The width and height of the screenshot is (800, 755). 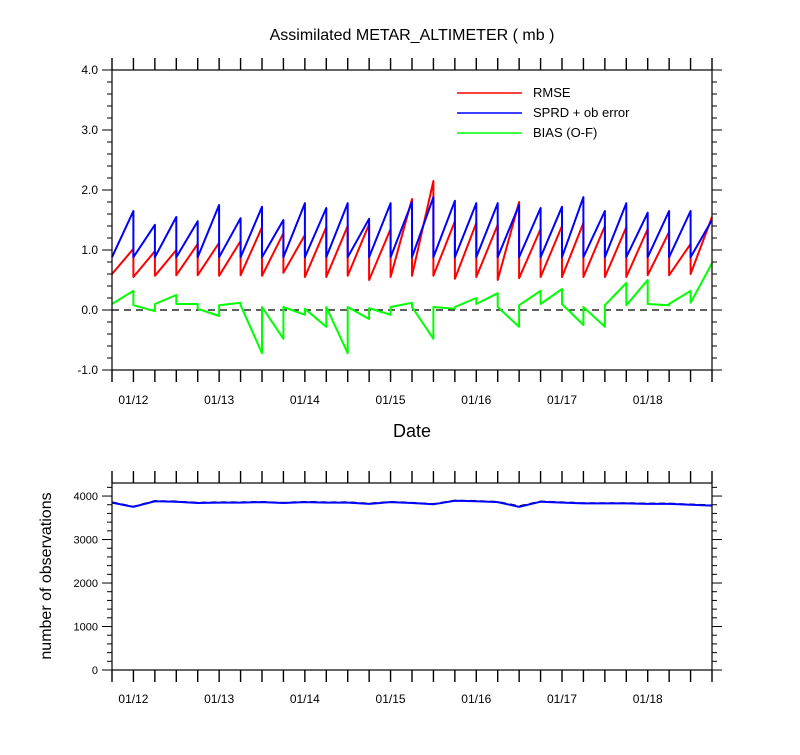 What do you see at coordinates (133, 400) in the screenshot?
I see `x-tick-label: 01/12` at bounding box center [133, 400].